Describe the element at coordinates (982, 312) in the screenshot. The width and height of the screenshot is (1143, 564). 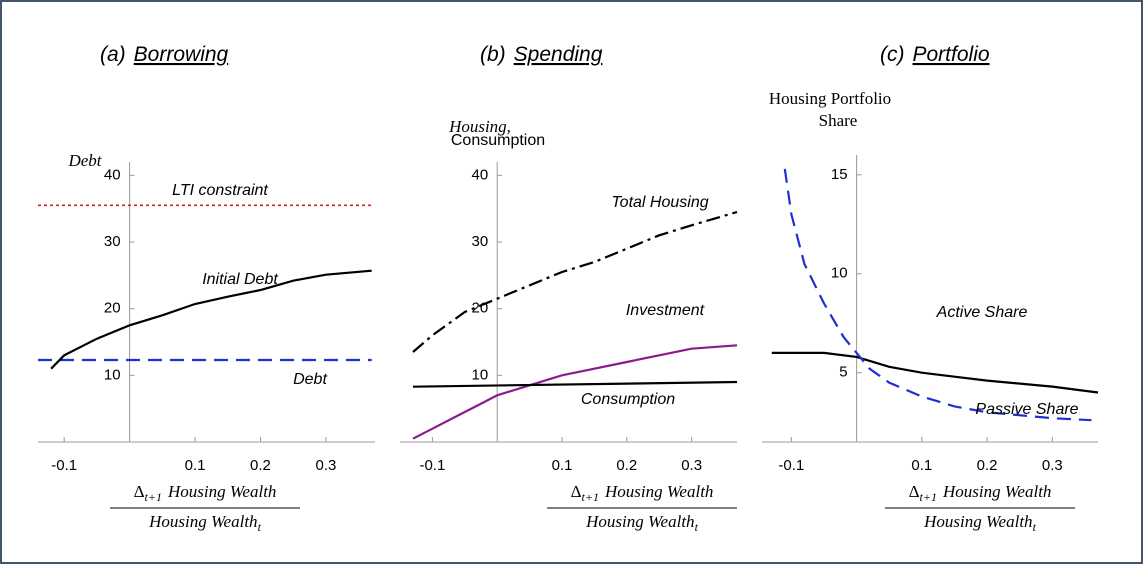
I see `series-annotation: Active Share` at that location.